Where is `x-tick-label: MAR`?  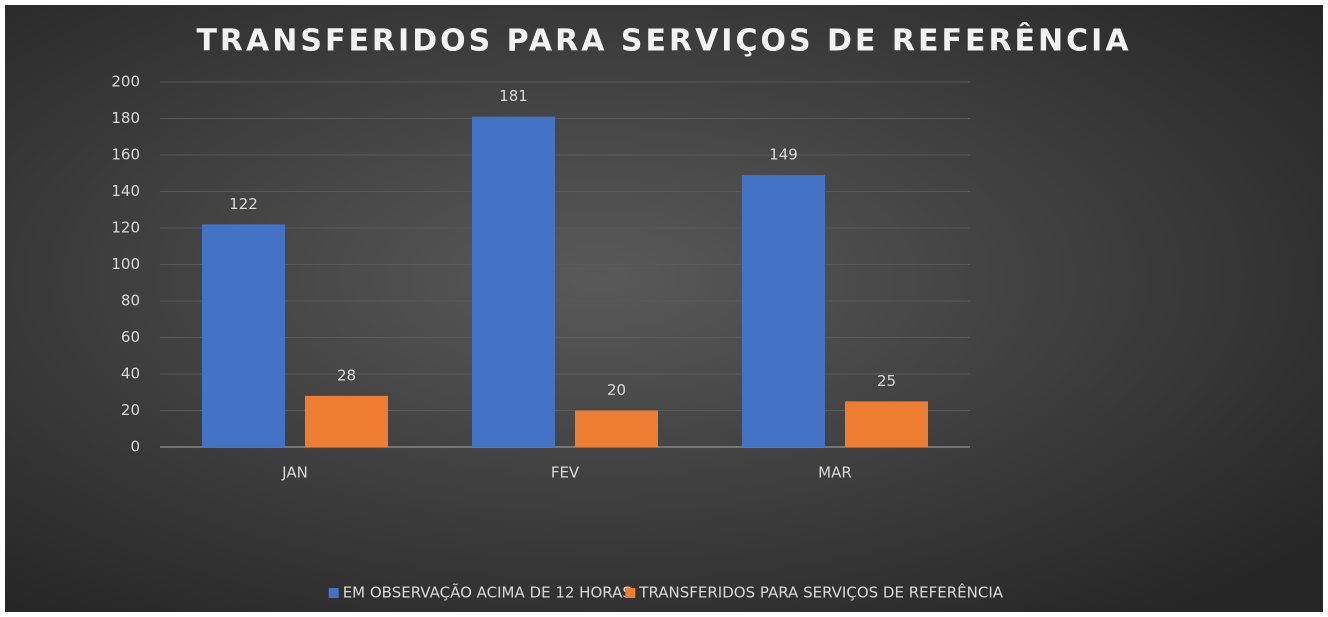
x-tick-label: MAR is located at coordinates (835, 473).